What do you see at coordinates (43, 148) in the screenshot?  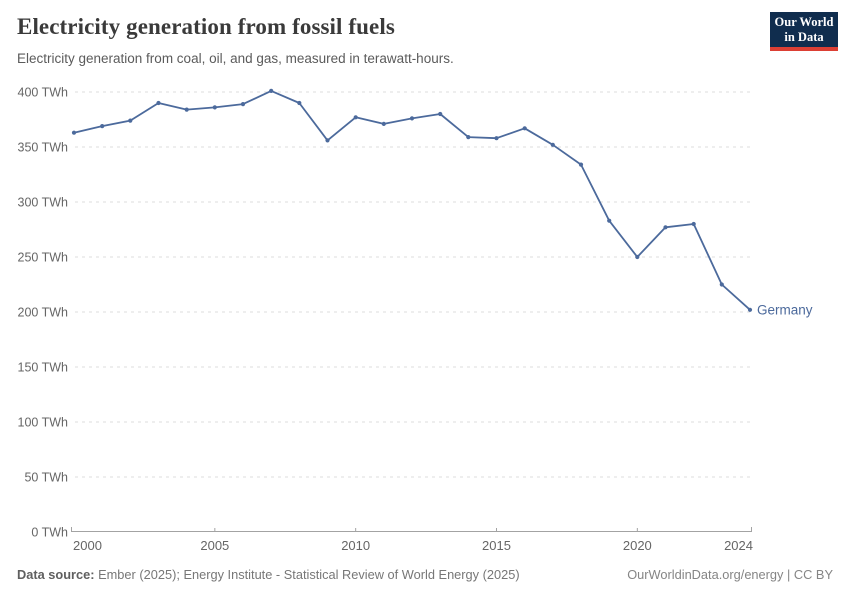 I see `y-tick-label: 350 TWh` at bounding box center [43, 148].